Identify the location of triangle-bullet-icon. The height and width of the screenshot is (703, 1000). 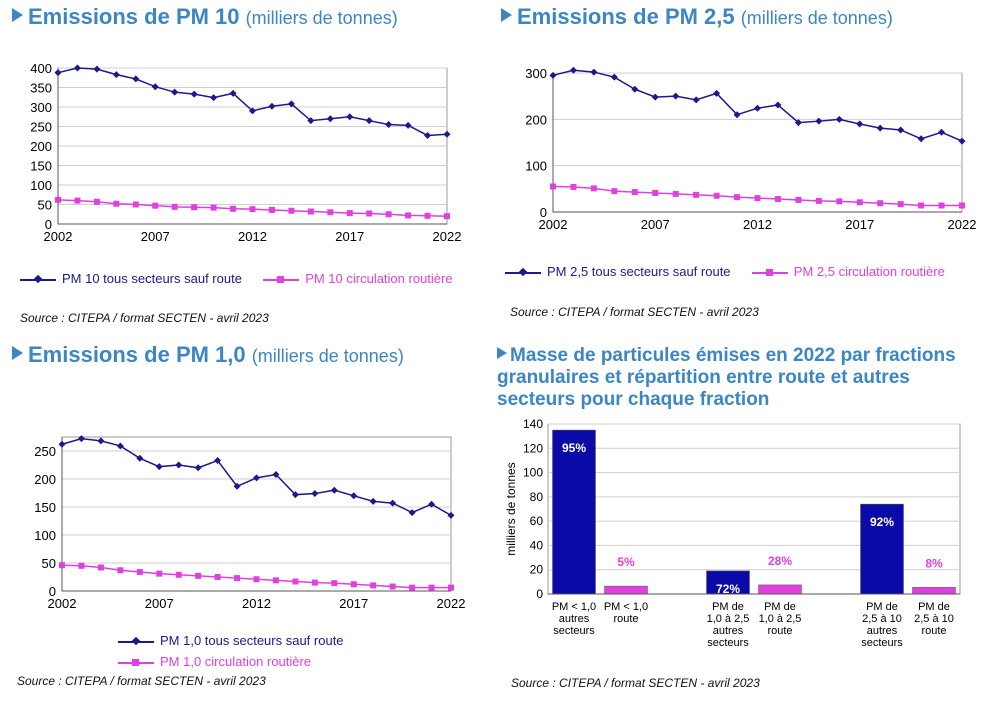
(502, 353).